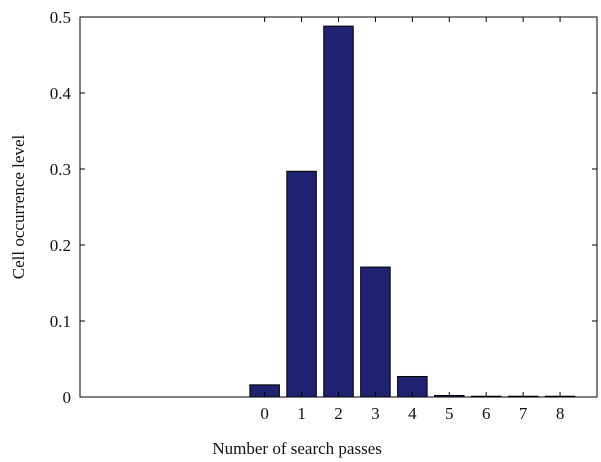 The height and width of the screenshot is (462, 601). Describe the element at coordinates (67, 397) in the screenshot. I see `y-tick-label-0: 0` at that location.